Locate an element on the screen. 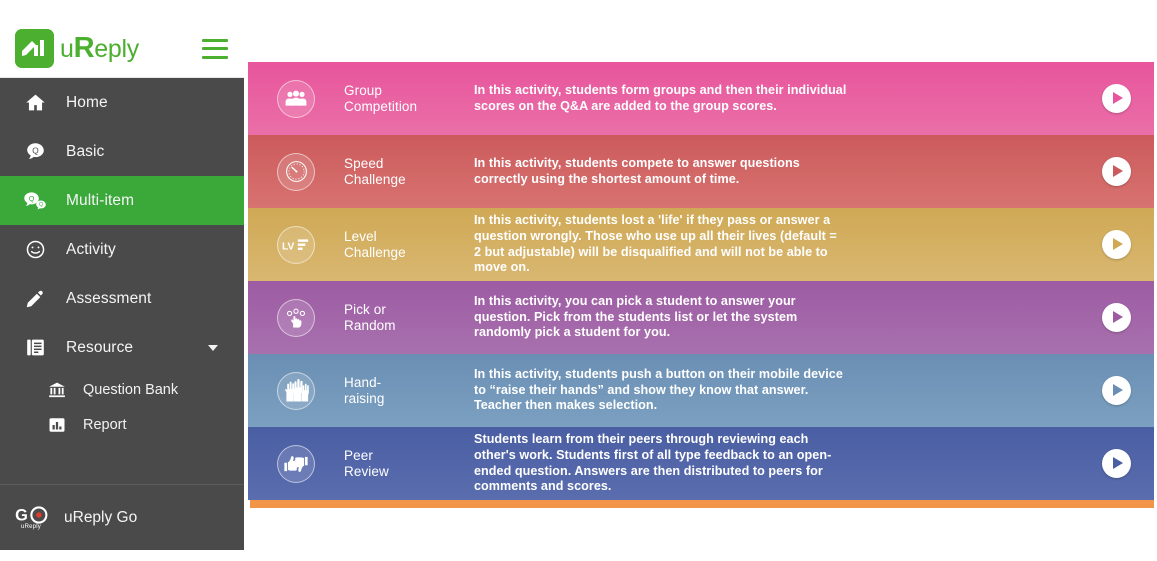 This screenshot has width=1157, height=561. sidebar-item-ureply-go: G uReply uReply Go is located at coordinates (122, 517).